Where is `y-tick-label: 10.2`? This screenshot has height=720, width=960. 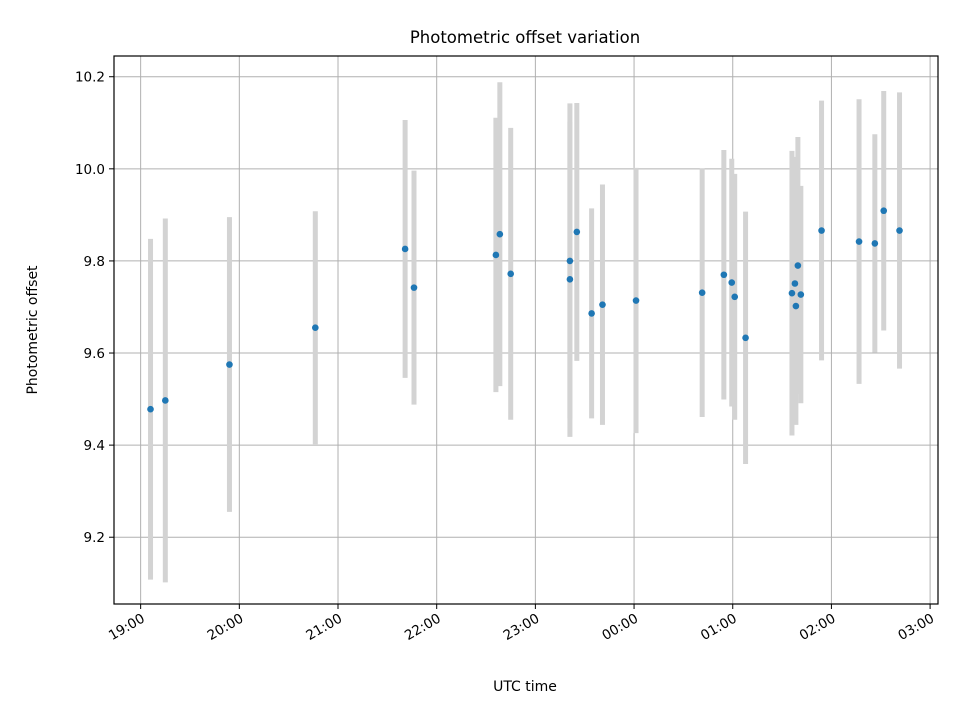 y-tick-label: 10.2 is located at coordinates (90, 78).